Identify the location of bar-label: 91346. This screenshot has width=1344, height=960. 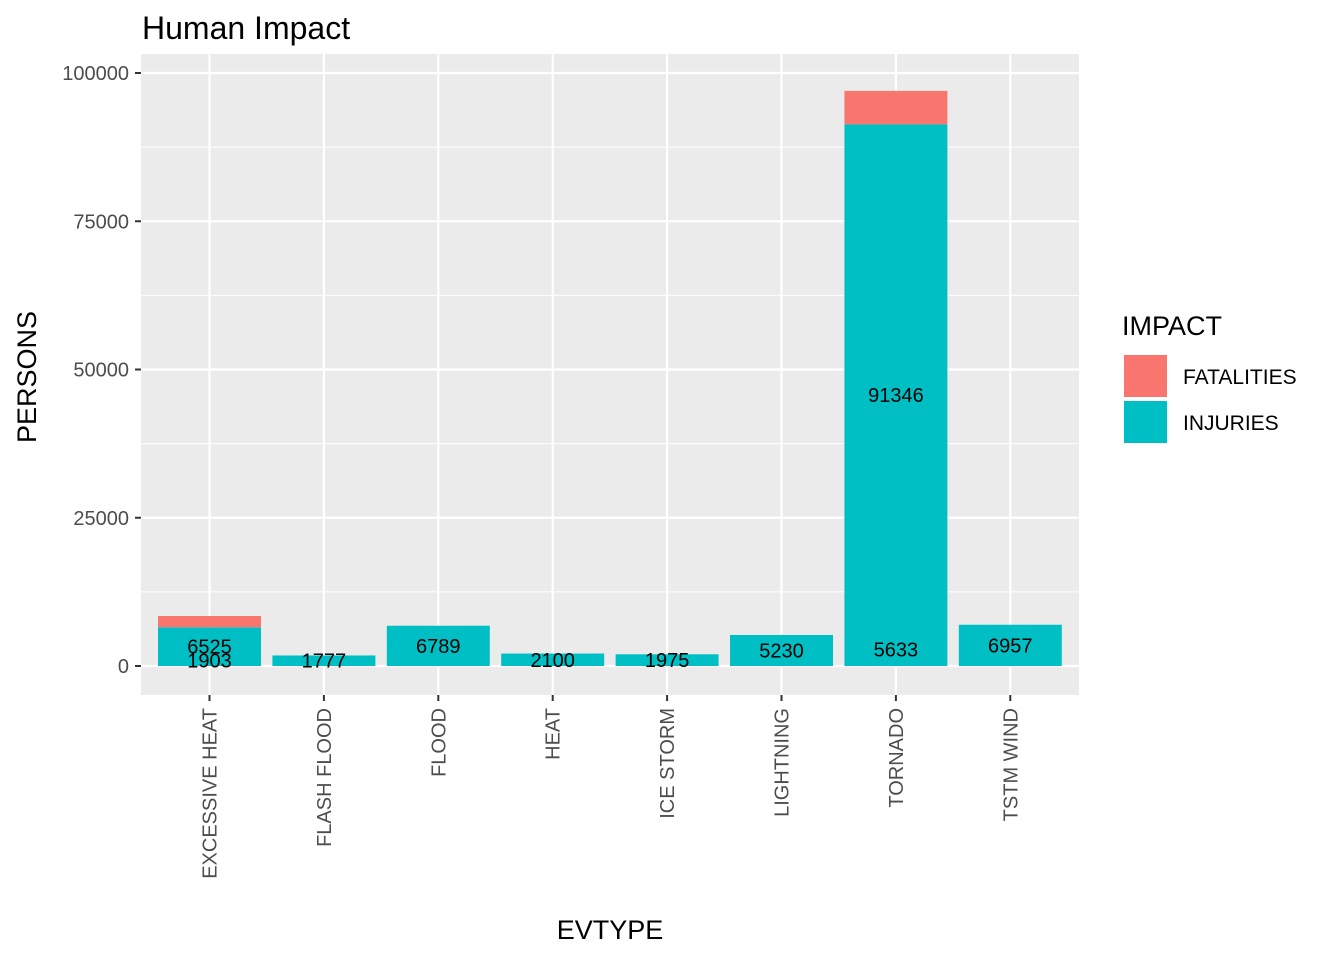
(896, 396).